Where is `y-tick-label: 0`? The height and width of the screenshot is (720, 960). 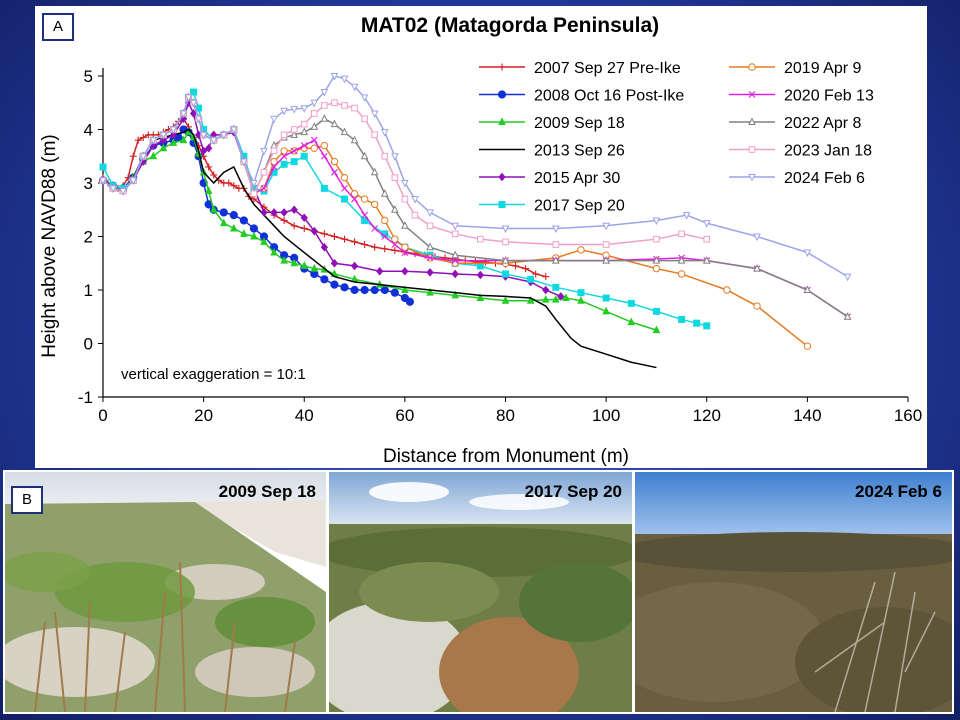
y-tick-label: 0 is located at coordinates (88, 344).